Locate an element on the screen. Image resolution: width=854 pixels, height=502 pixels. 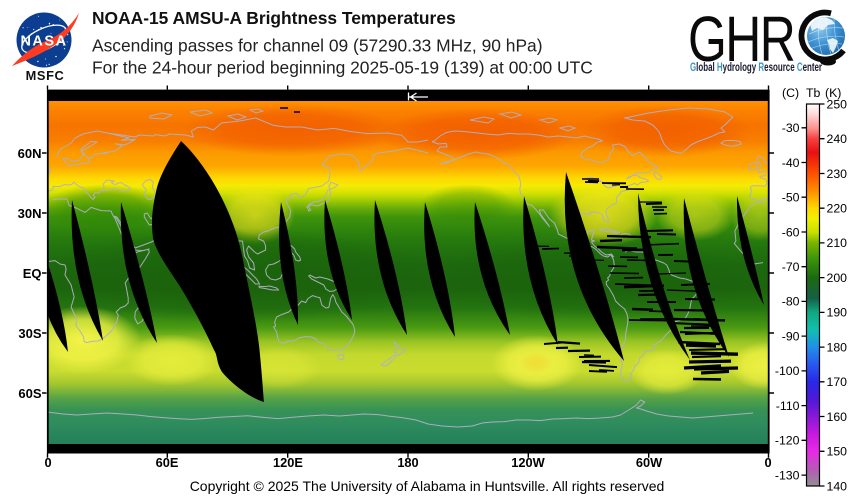
svg-text: 200 is located at coordinates (837, 278).